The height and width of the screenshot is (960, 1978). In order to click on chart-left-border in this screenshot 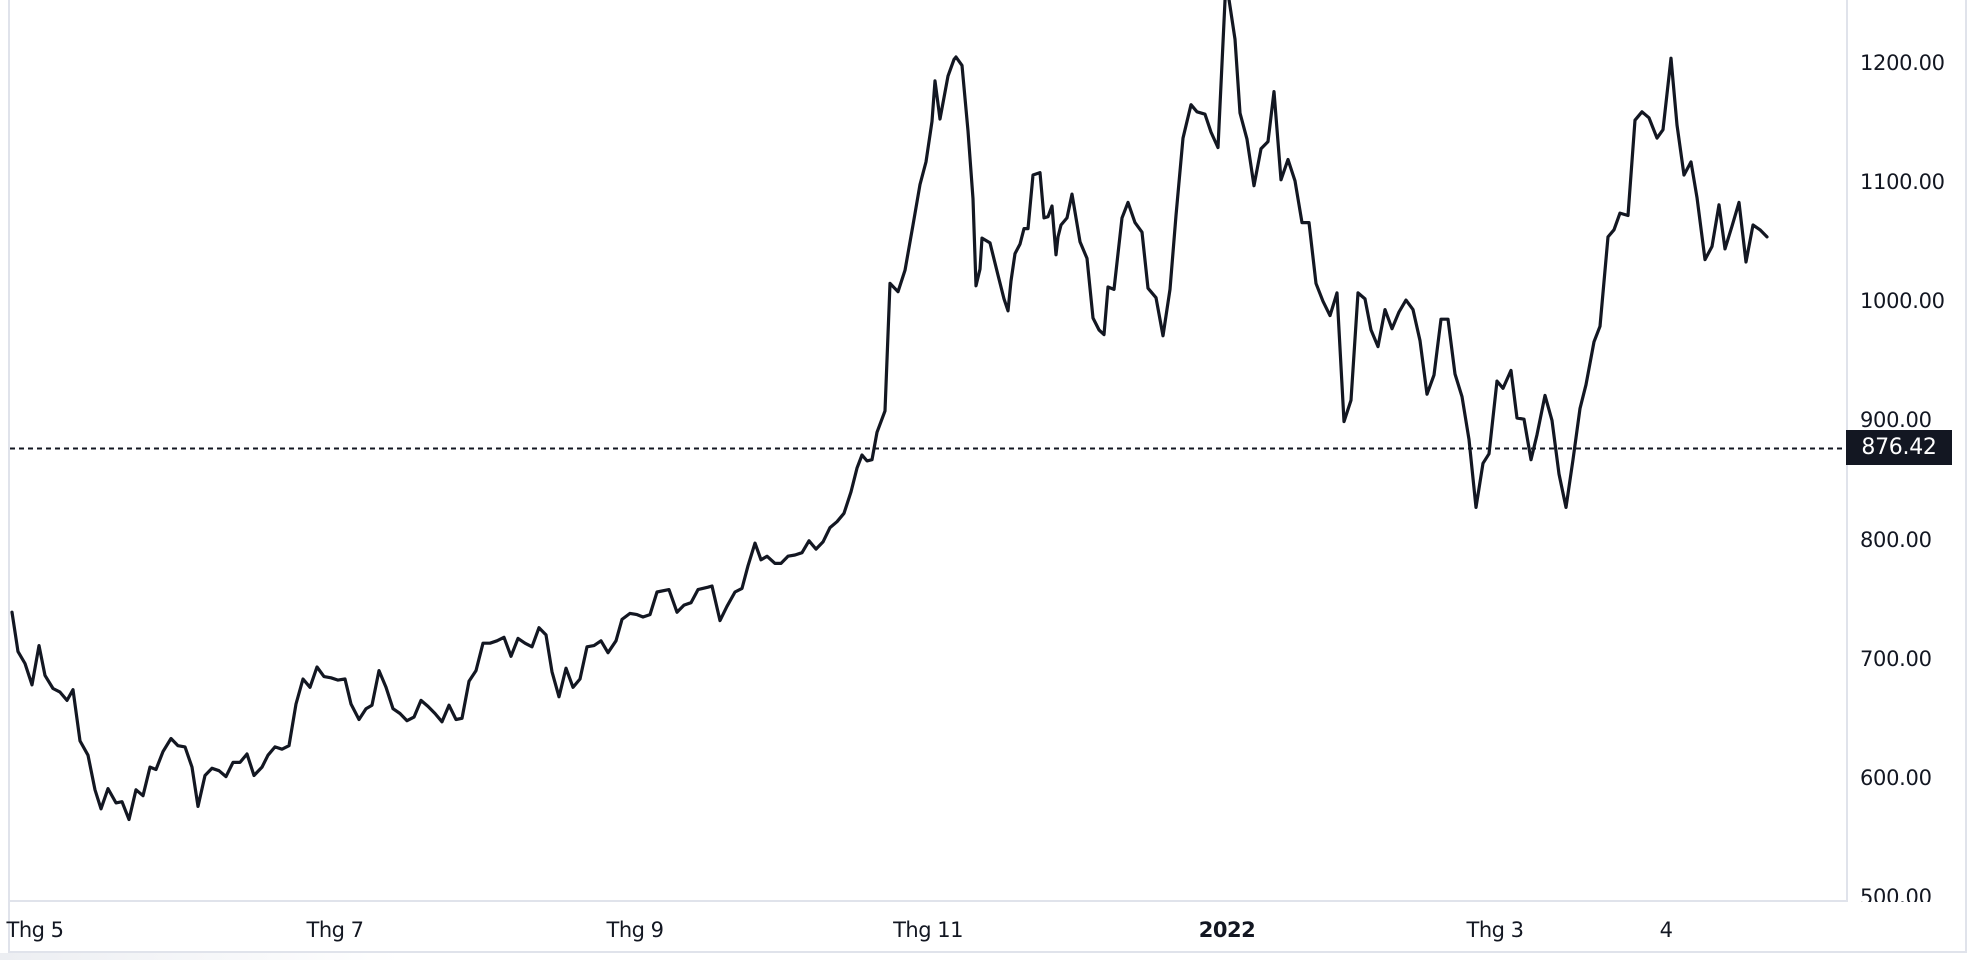, I will do `click(9, 476)`.